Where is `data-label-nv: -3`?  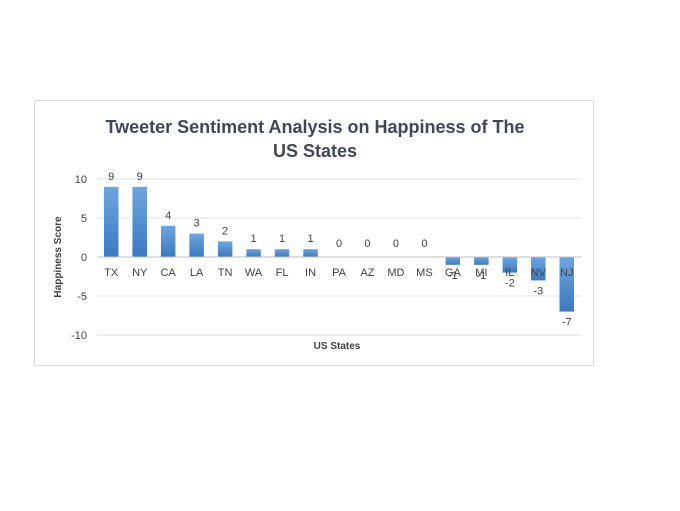 data-label-nv: -3 is located at coordinates (538, 291).